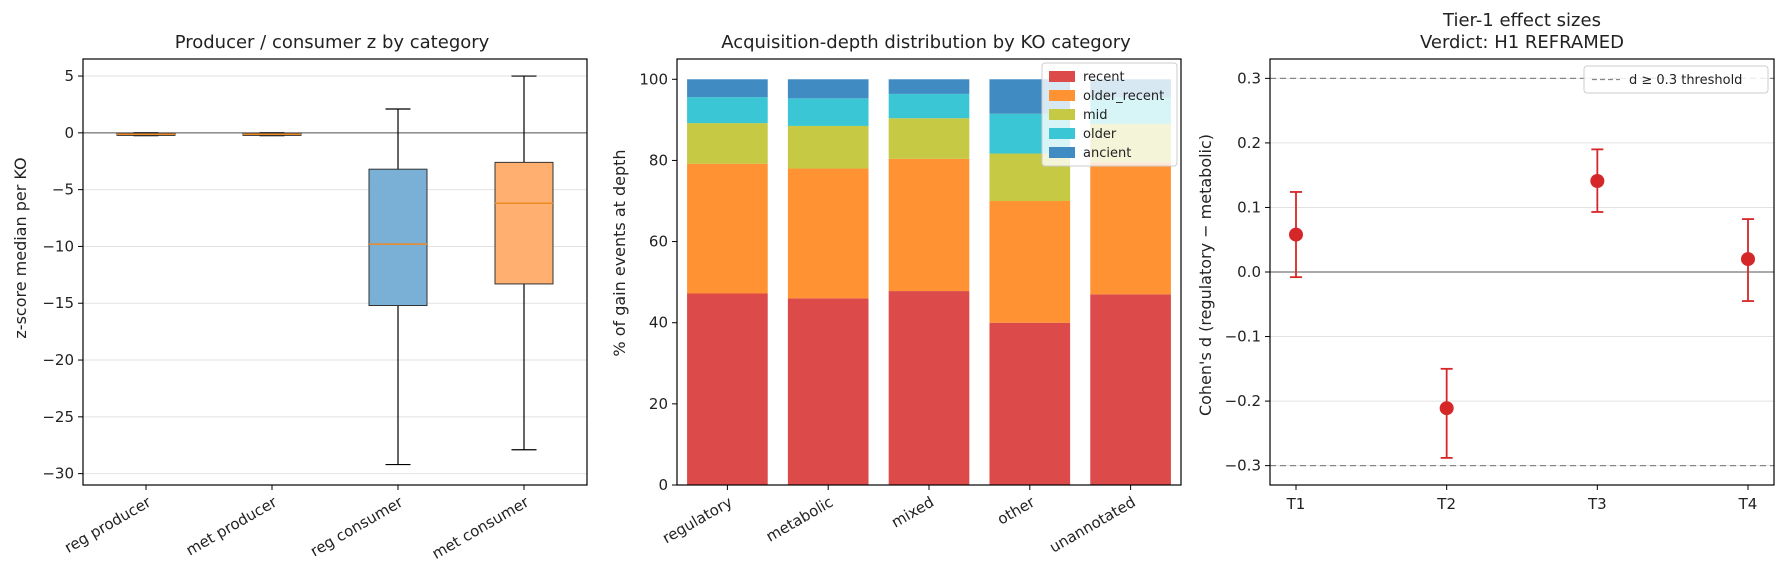  What do you see at coordinates (356, 526) in the screenshot?
I see `boxplot-xtick-label: reg consumer` at bounding box center [356, 526].